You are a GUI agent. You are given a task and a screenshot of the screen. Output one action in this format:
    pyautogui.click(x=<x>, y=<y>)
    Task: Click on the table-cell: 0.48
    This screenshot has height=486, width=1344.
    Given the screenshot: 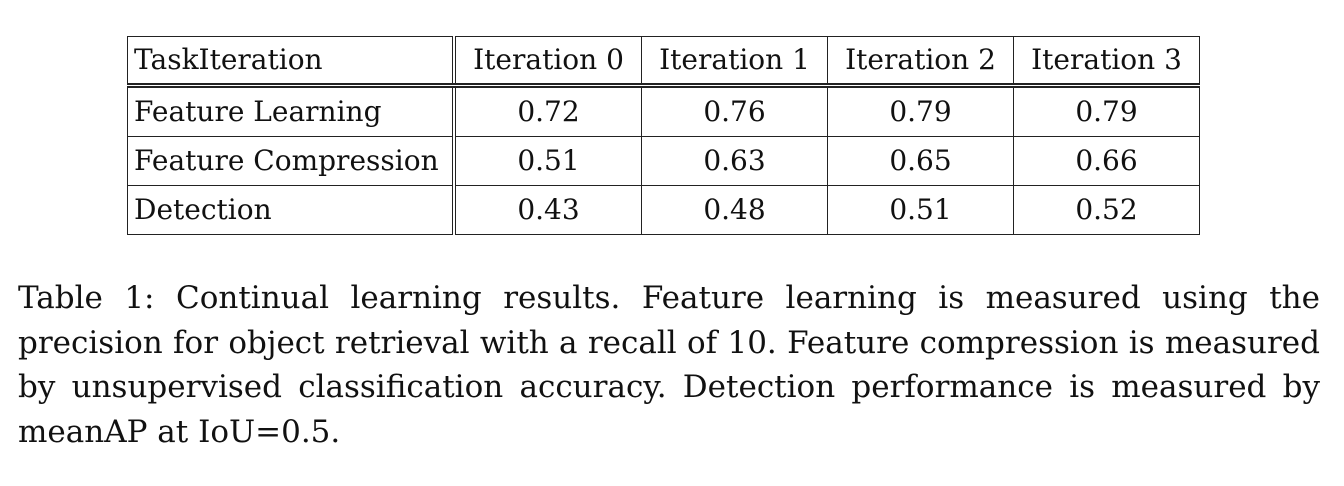 What is the action you would take?
    pyautogui.click(x=734, y=210)
    